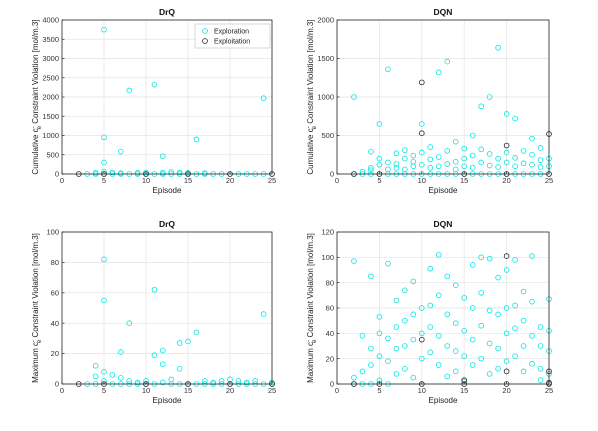  What do you see at coordinates (443, 224) in the screenshot?
I see `chart-title: DQN` at bounding box center [443, 224].